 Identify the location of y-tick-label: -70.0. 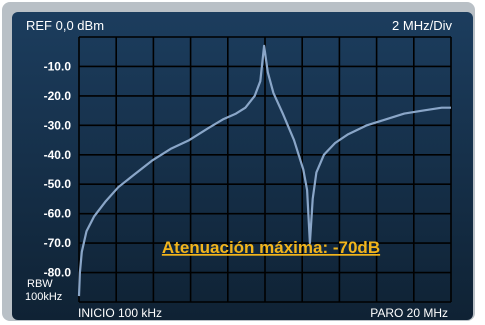
(58, 243).